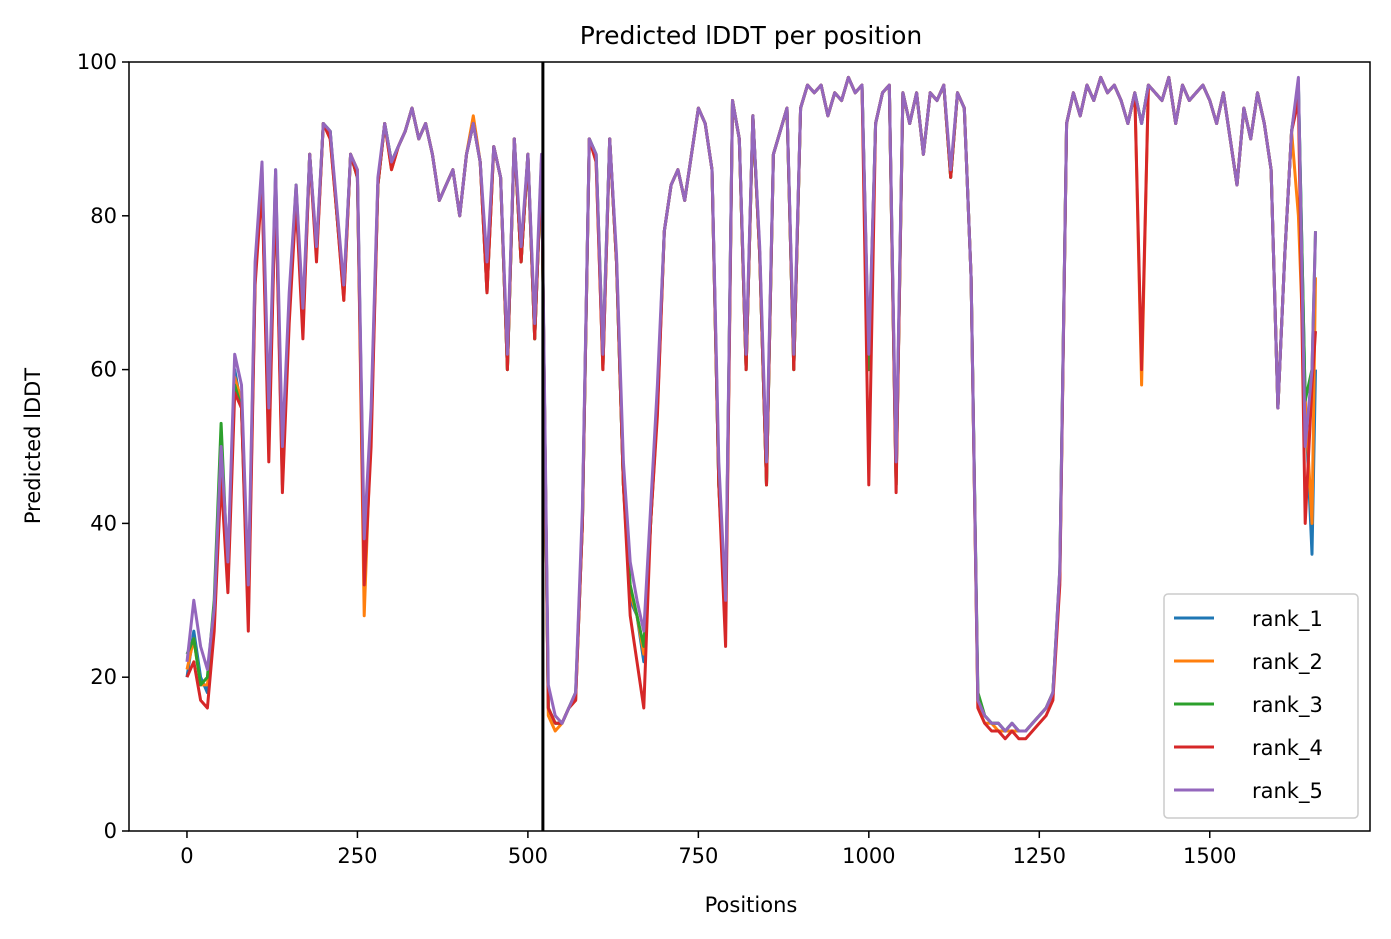 The width and height of the screenshot is (1391, 939). I want to click on y-tick-label: 60, so click(103, 370).